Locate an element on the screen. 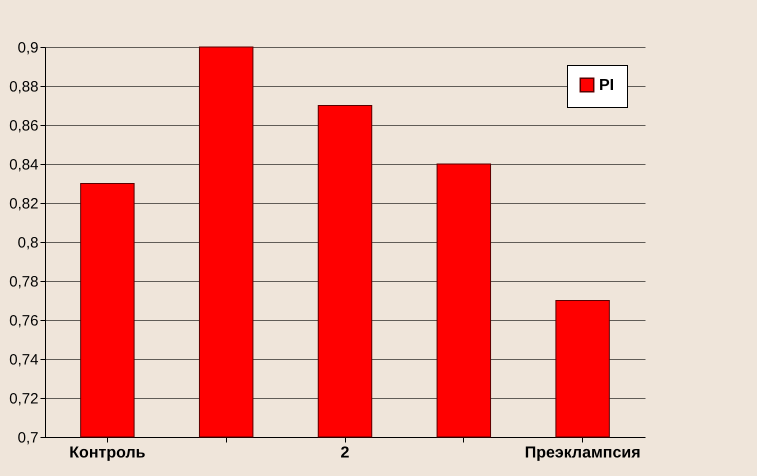 Image resolution: width=757 pixels, height=476 pixels. legend-label: PI is located at coordinates (606, 85).